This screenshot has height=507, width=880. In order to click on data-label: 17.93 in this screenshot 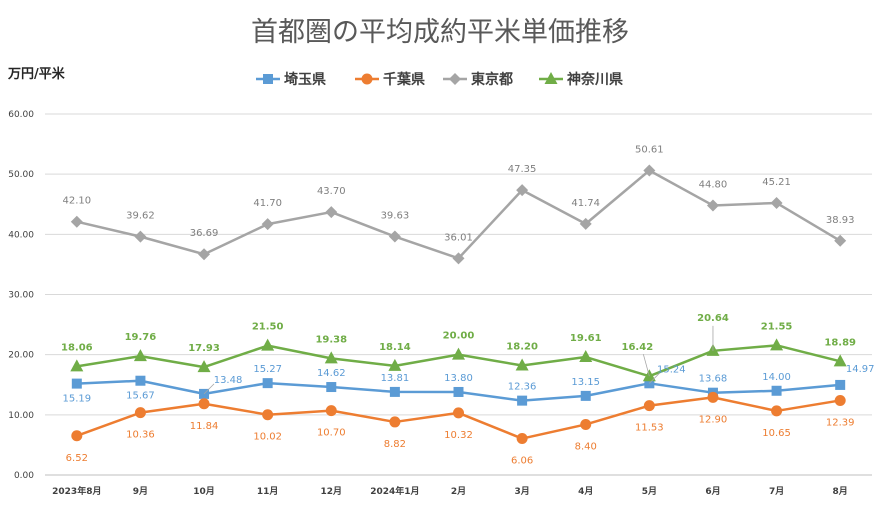, I will do `click(204, 348)`.